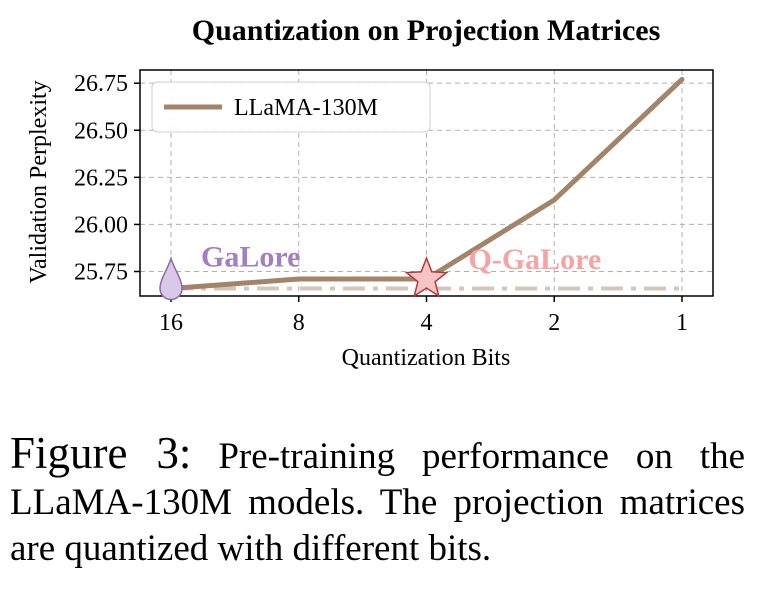  I want to click on x-axis-label: Quantization Bits, so click(426, 358).